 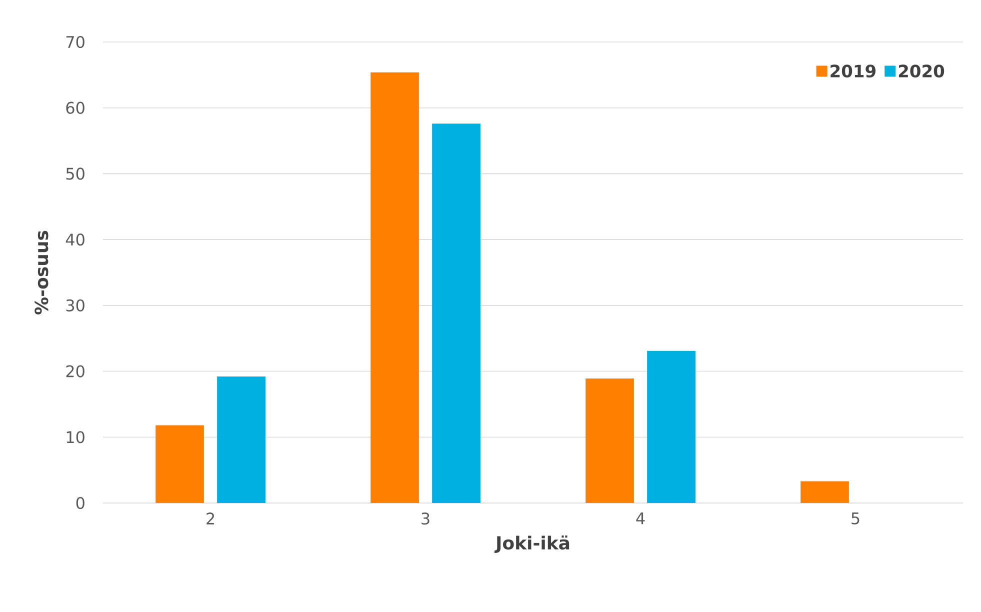 I want to click on y-tick-label: 10, so click(x=75, y=437).